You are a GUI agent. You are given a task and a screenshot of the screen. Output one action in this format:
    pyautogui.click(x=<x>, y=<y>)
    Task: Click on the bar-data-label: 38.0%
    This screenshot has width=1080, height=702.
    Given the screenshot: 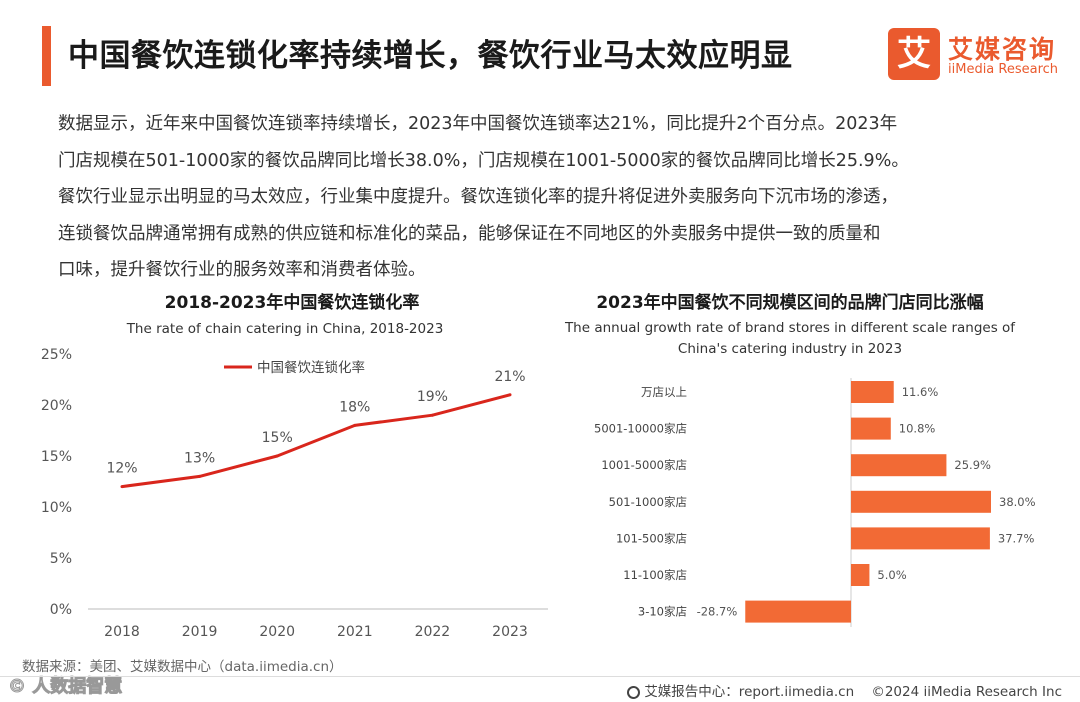 What is the action you would take?
    pyautogui.click(x=1017, y=502)
    